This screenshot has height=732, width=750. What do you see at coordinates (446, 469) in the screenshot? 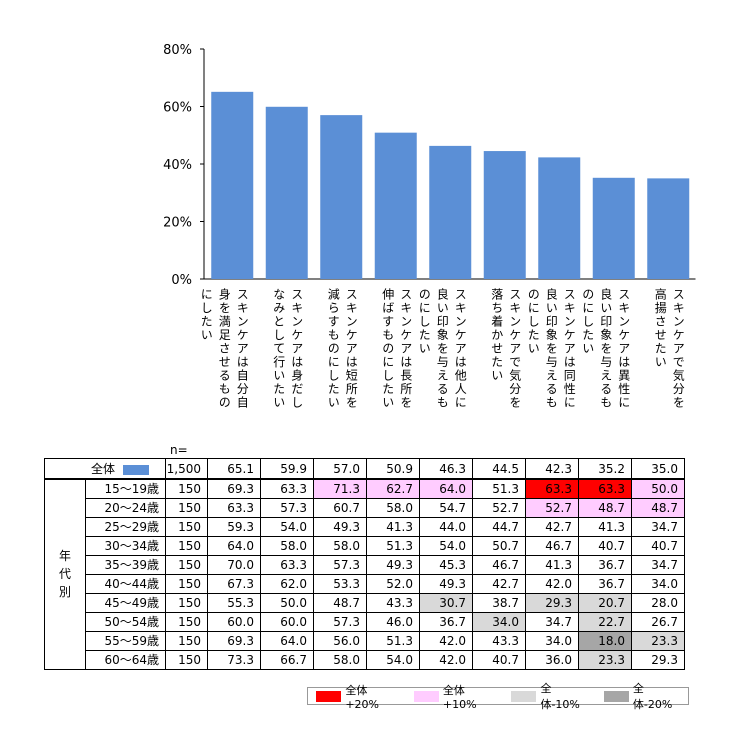
I see `value-cell: 46.3` at bounding box center [446, 469].